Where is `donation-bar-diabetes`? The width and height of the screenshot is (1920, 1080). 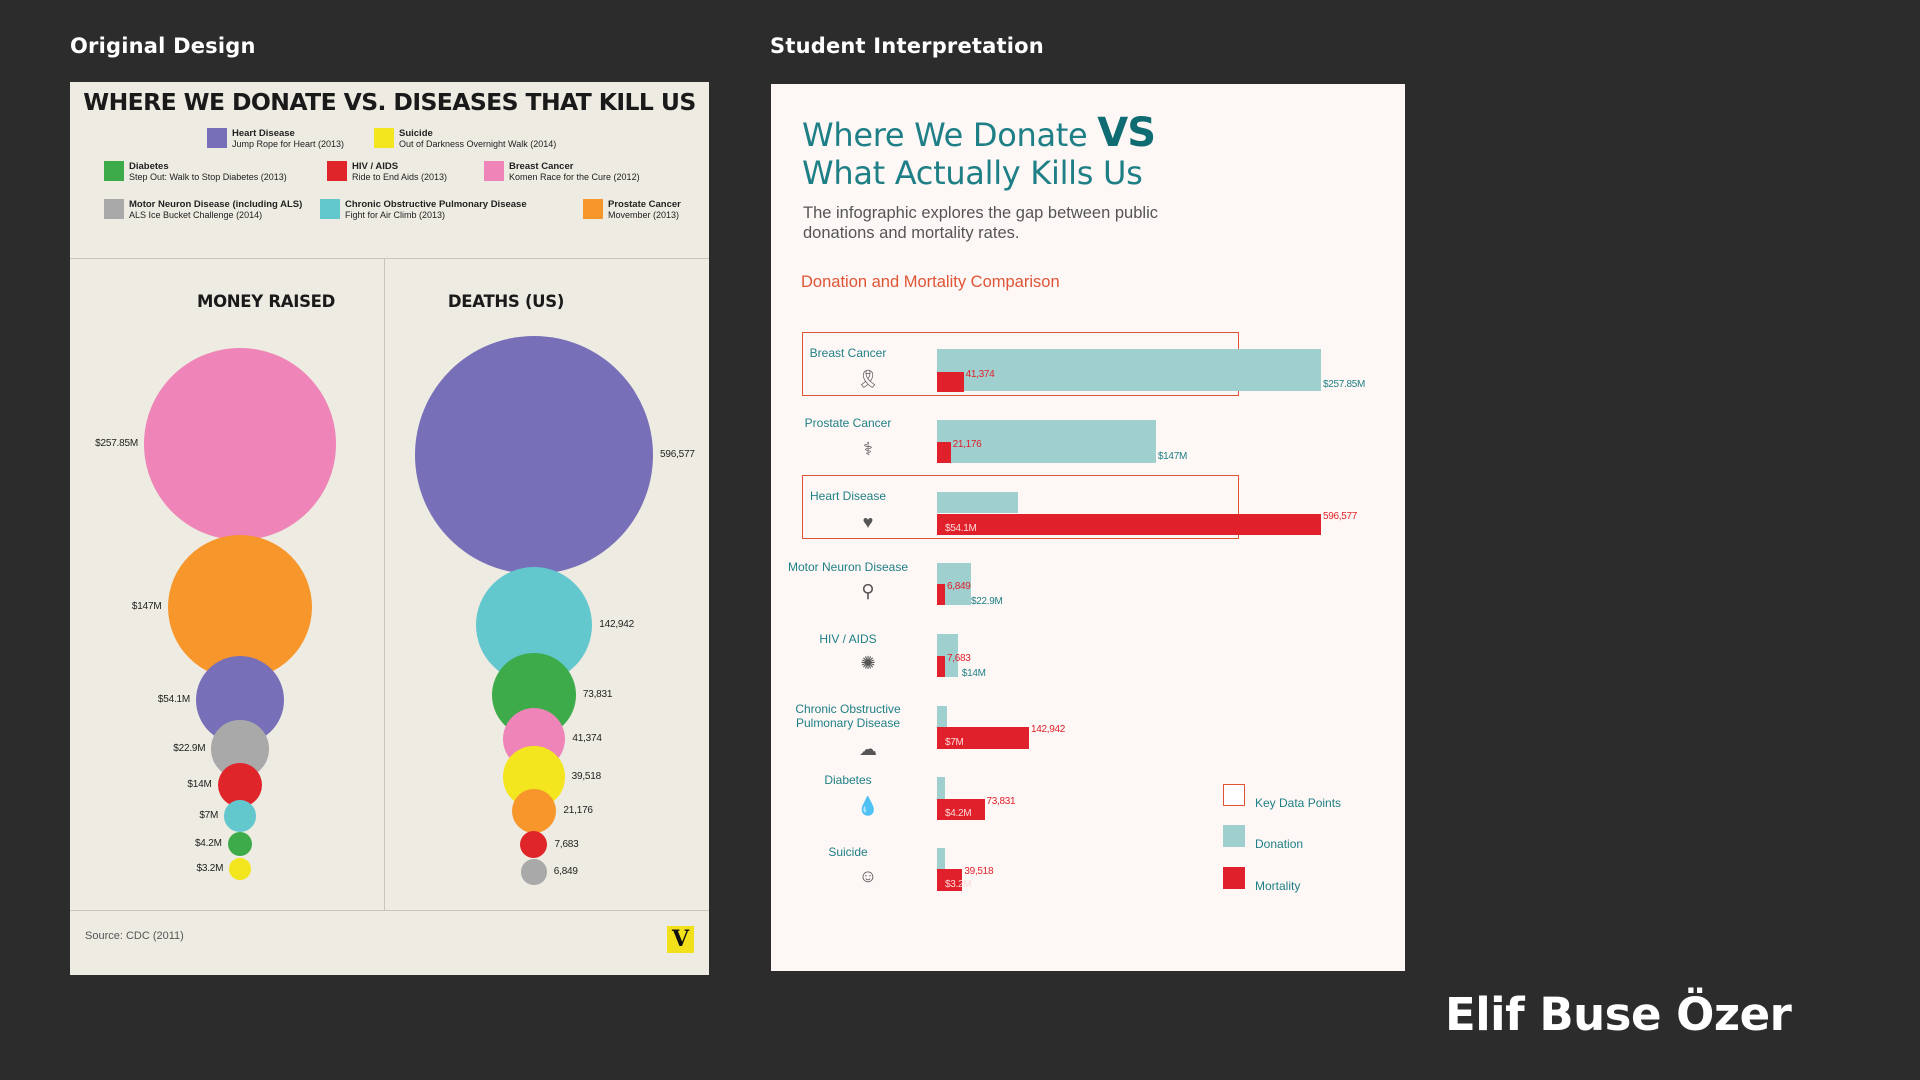
donation-bar-diabetes is located at coordinates (941, 798).